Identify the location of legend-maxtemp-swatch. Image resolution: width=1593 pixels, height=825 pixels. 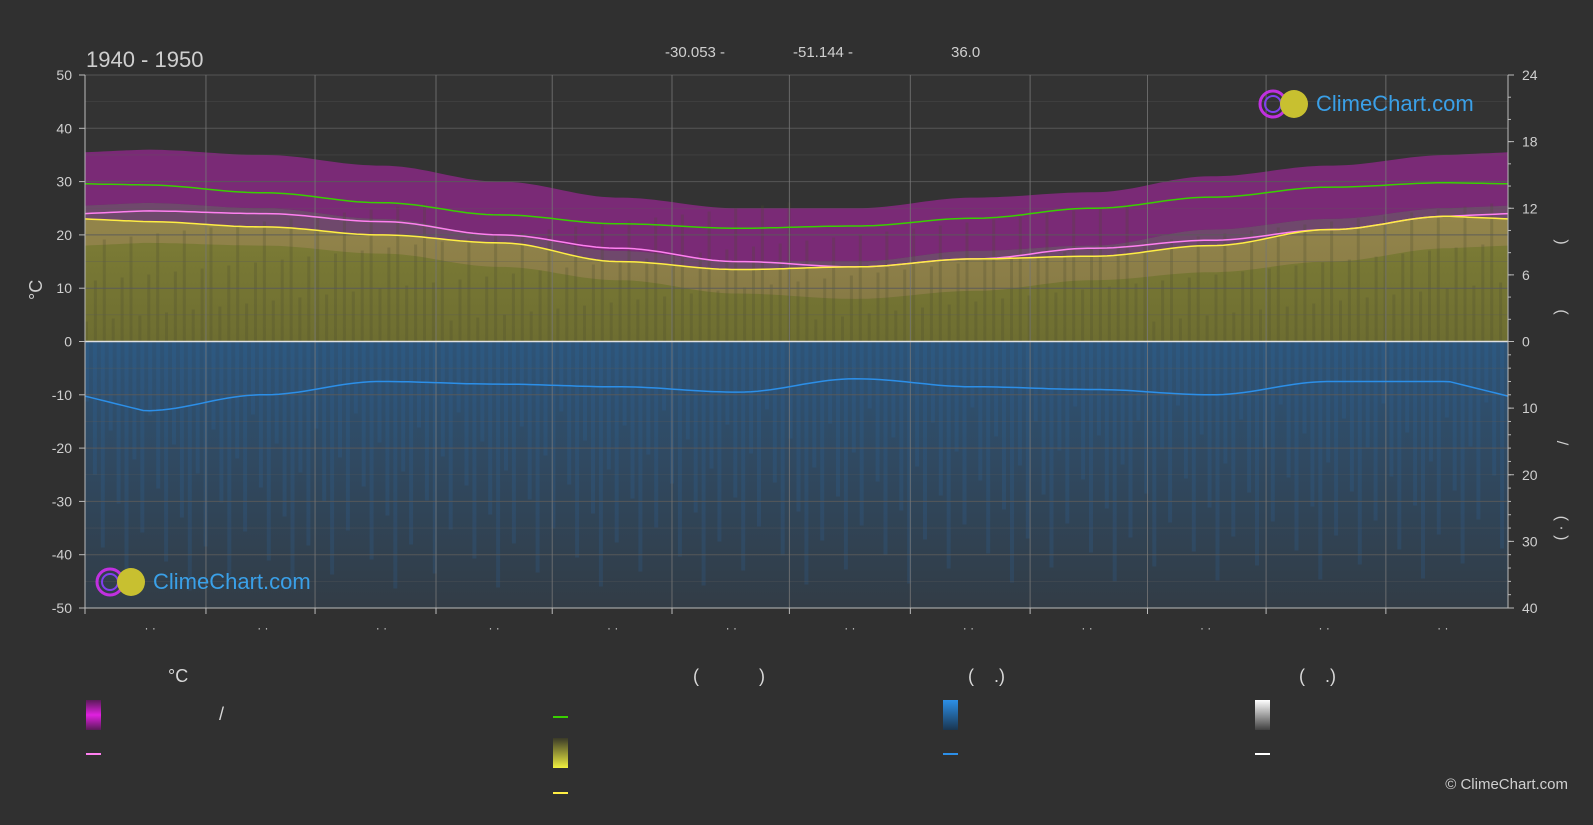
(93, 715).